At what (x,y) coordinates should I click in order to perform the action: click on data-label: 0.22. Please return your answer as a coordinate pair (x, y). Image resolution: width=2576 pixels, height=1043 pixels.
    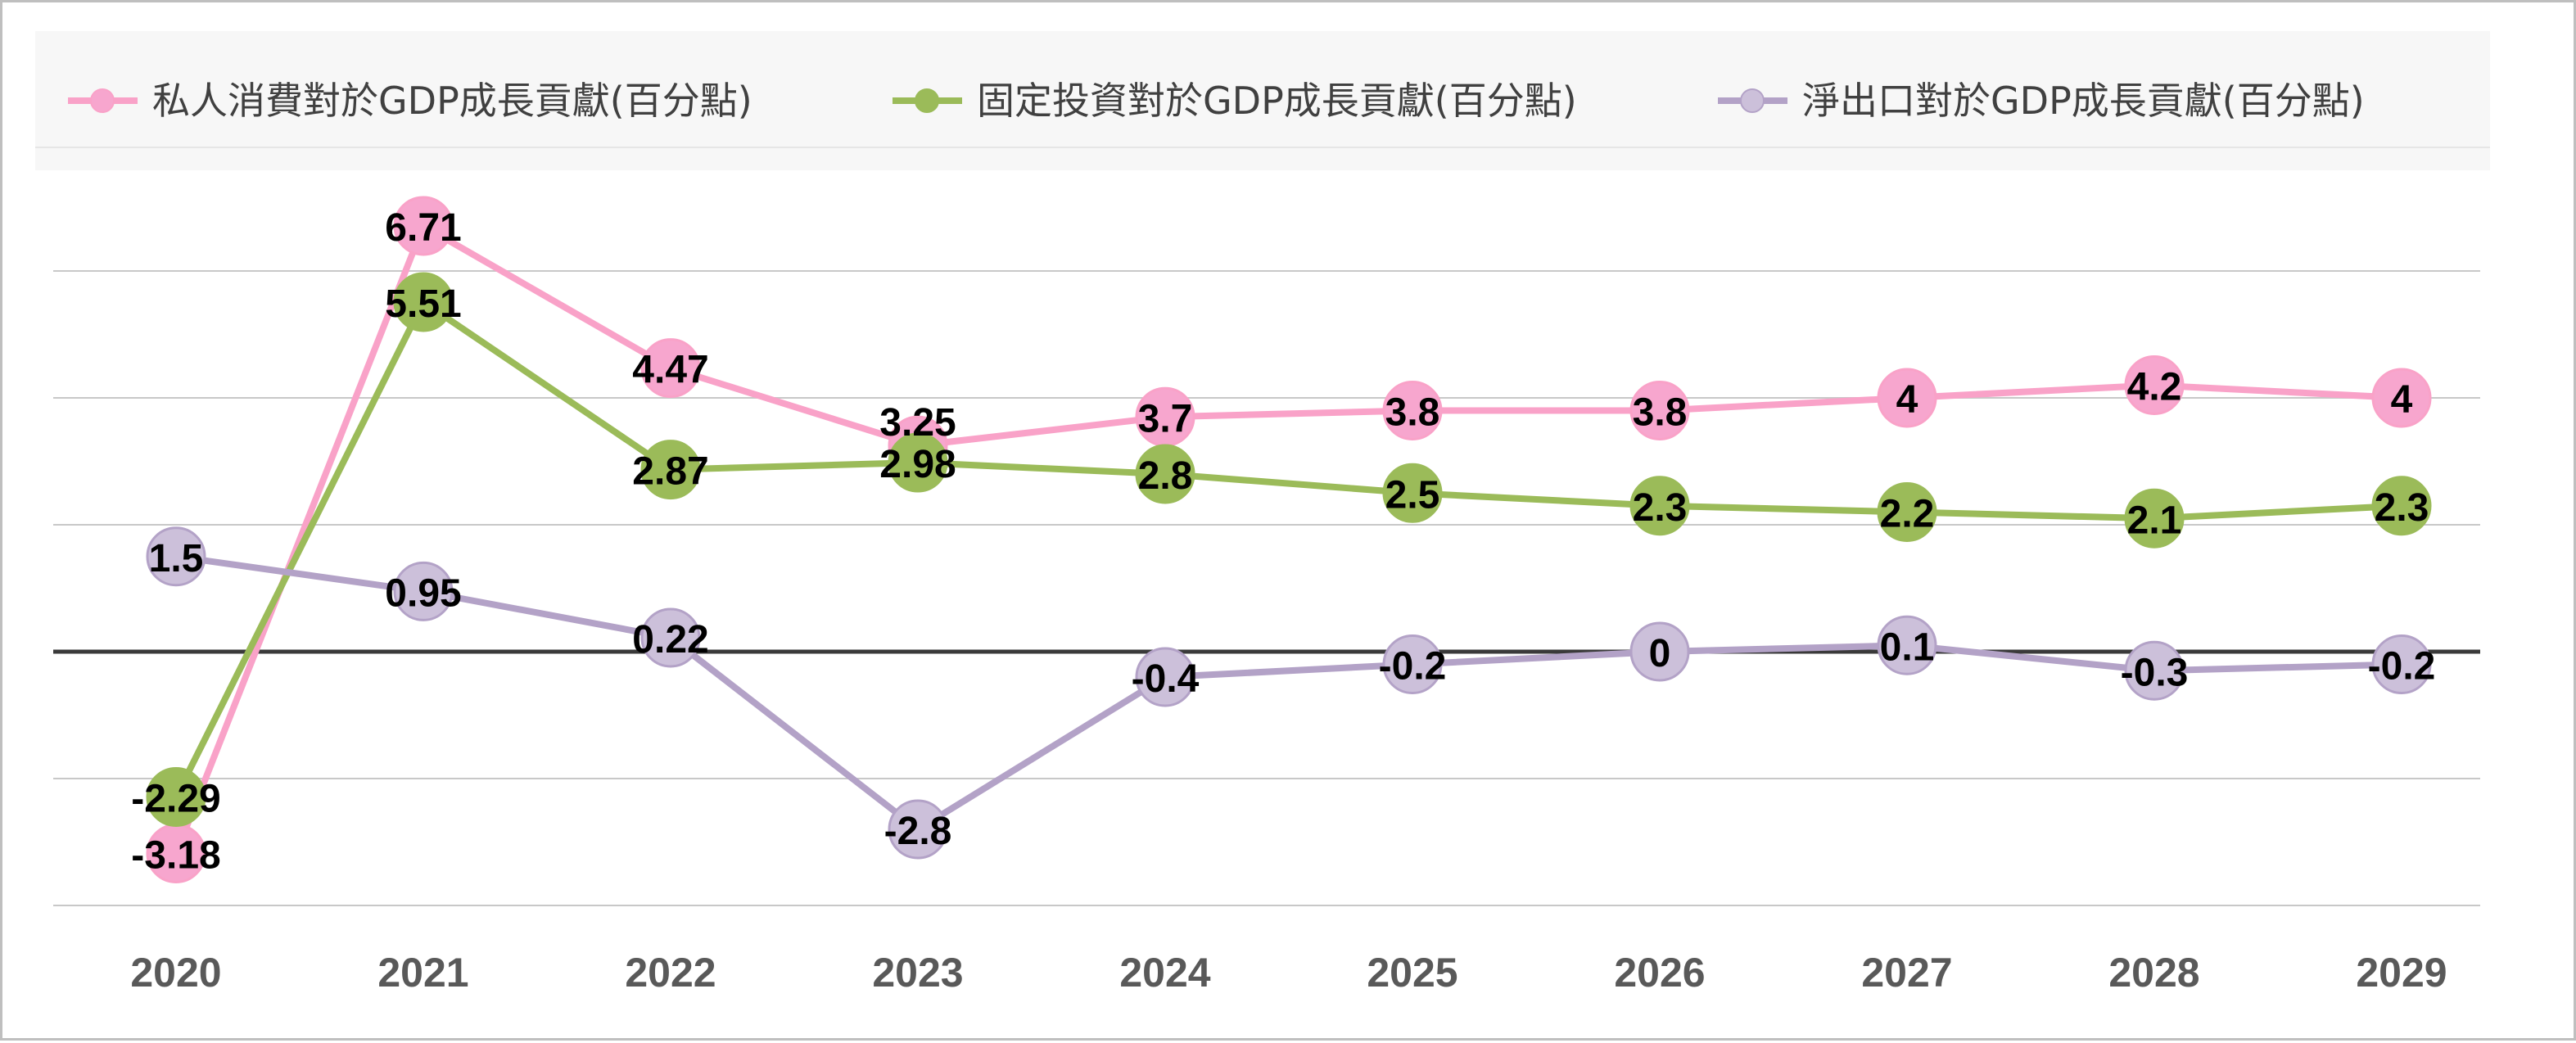
    Looking at the image, I should click on (670, 639).